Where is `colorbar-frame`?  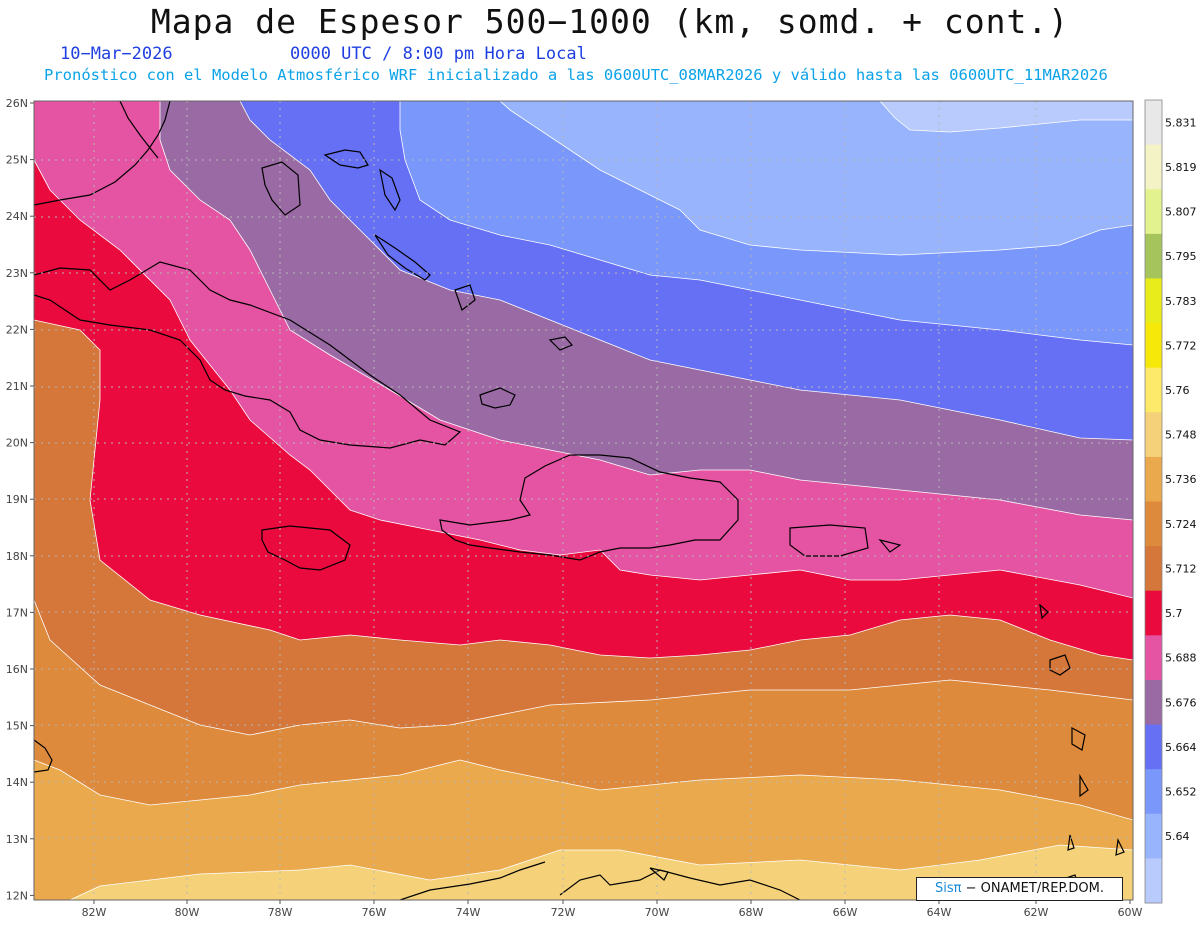 colorbar-frame is located at coordinates (1153, 501).